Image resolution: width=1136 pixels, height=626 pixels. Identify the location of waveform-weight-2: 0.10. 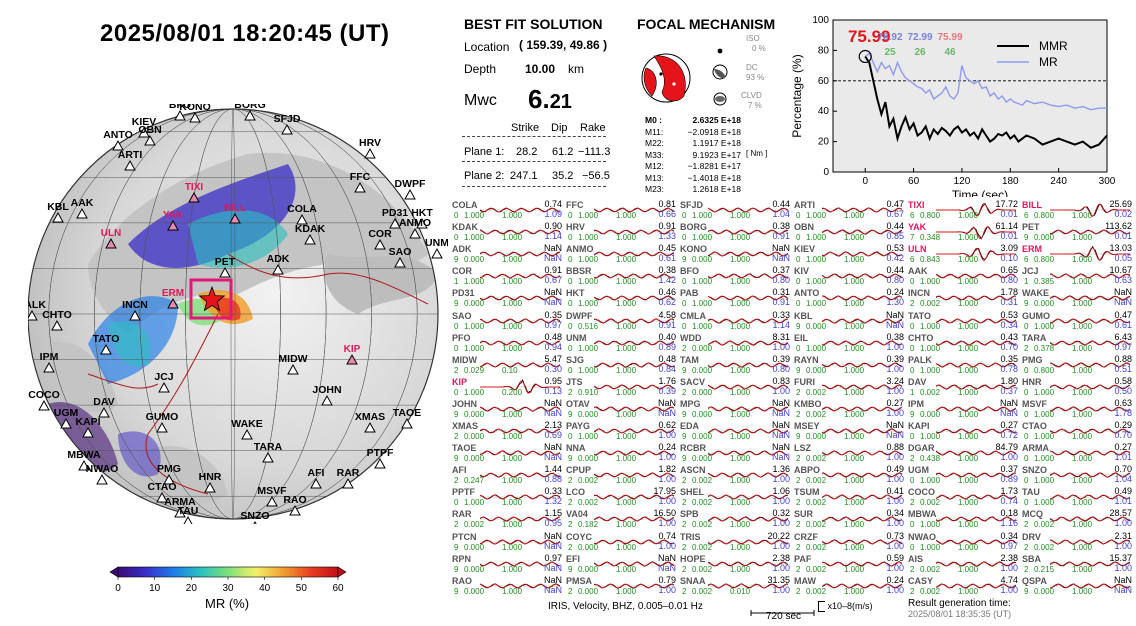
(510, 370).